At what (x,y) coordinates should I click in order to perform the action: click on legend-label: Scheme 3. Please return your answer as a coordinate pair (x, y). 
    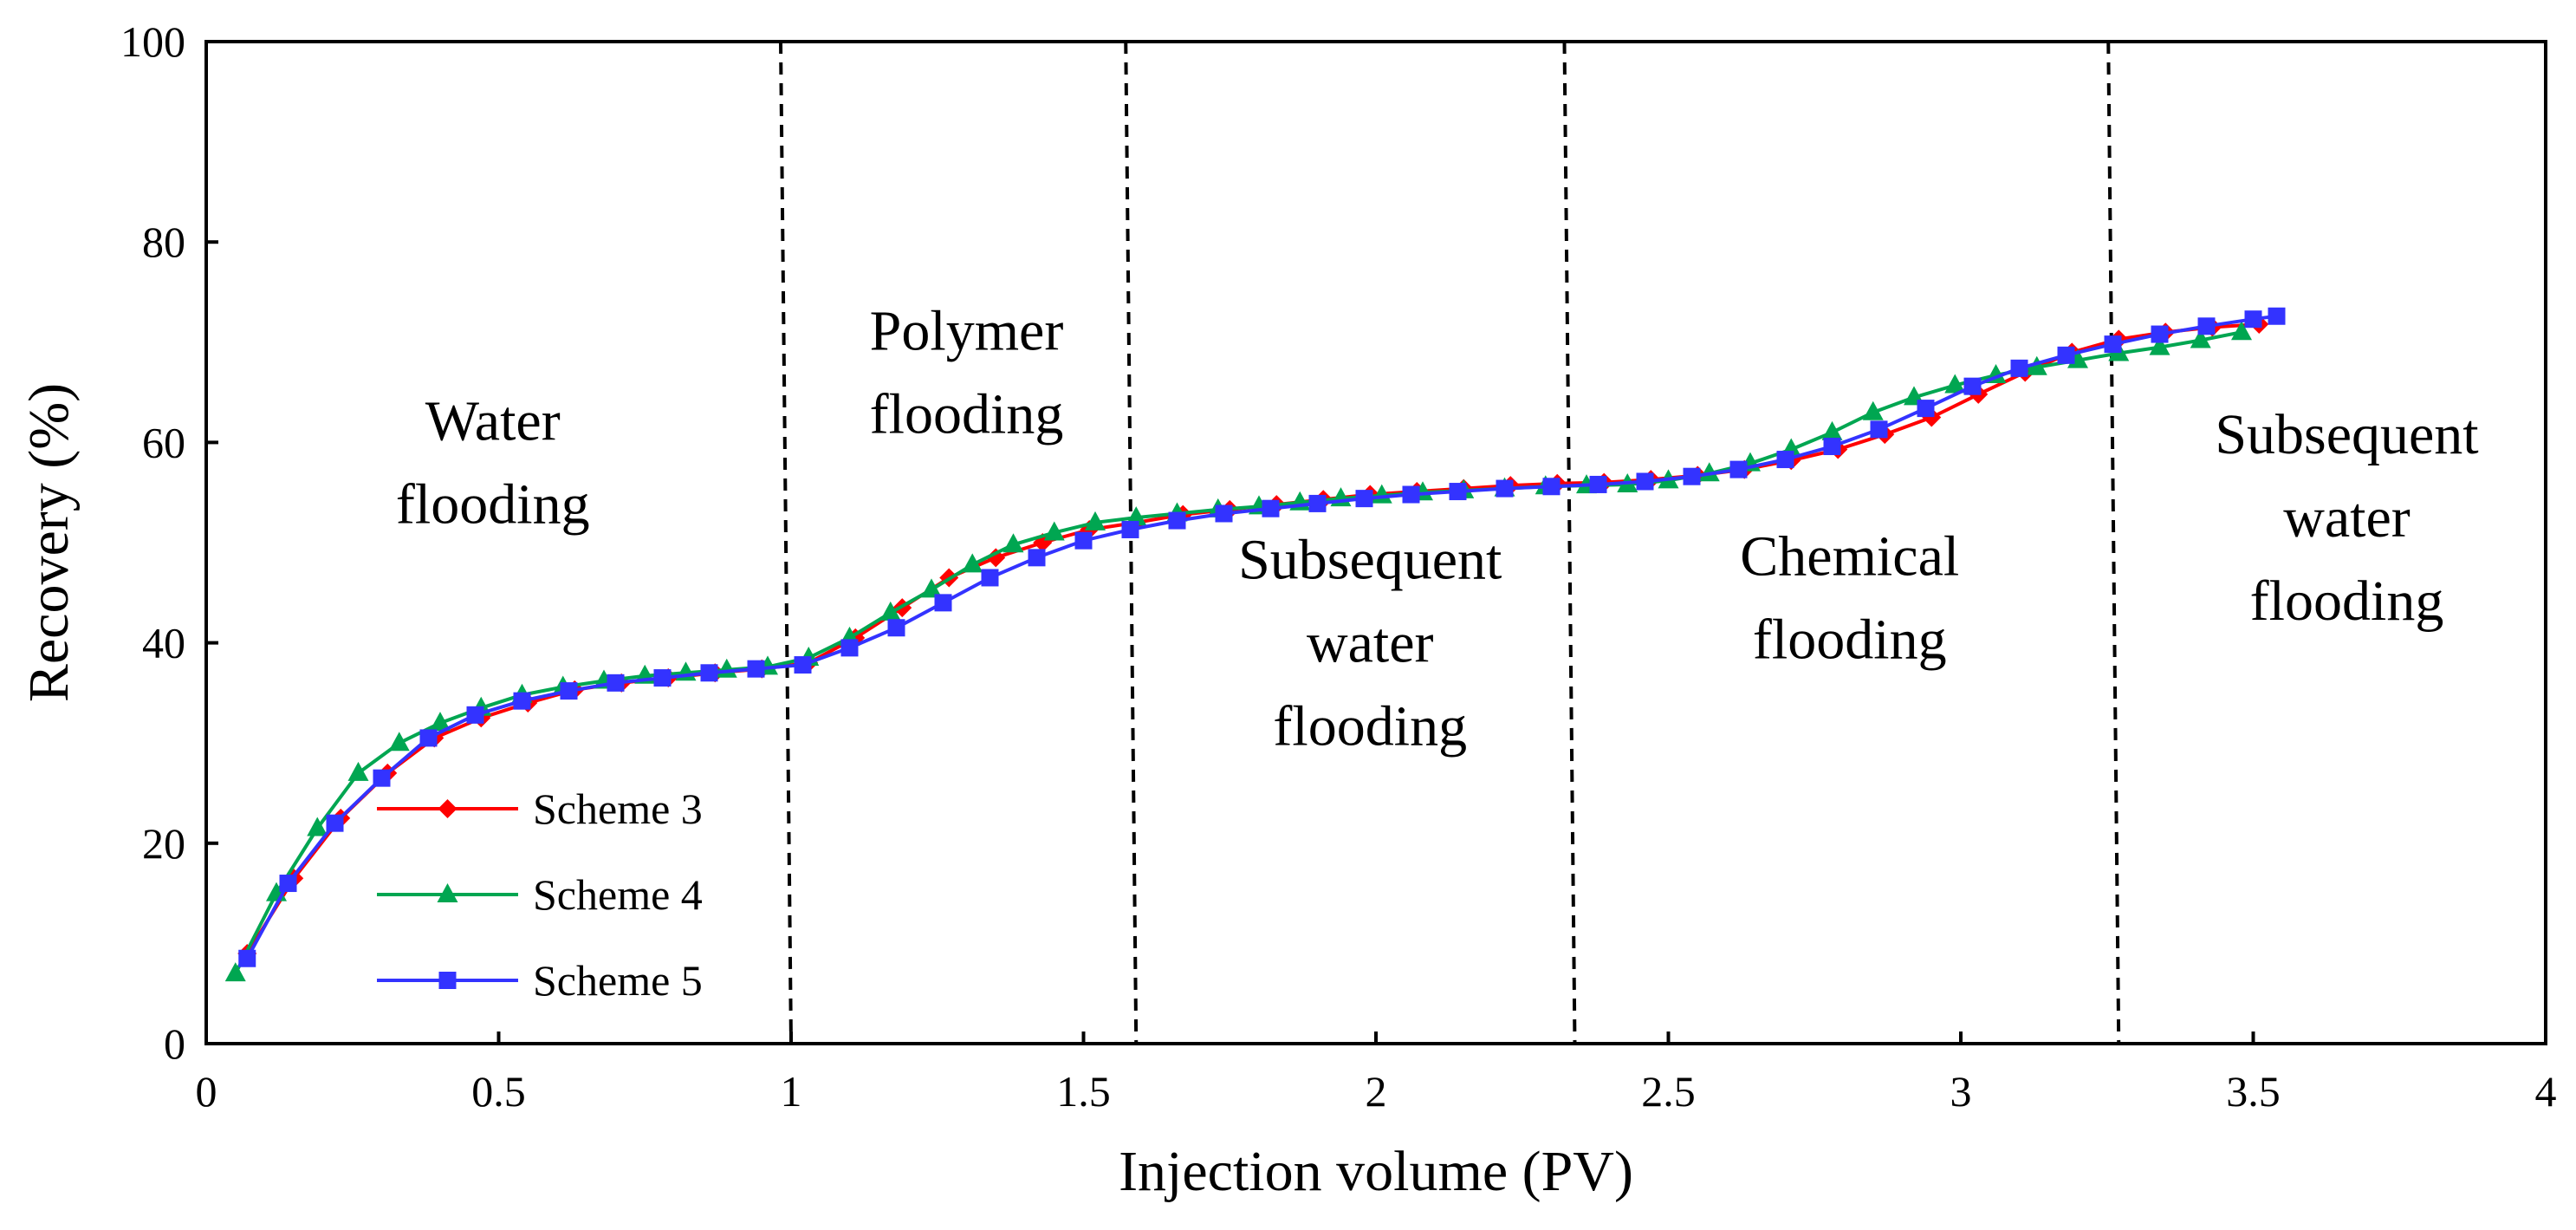
    Looking at the image, I should click on (618, 808).